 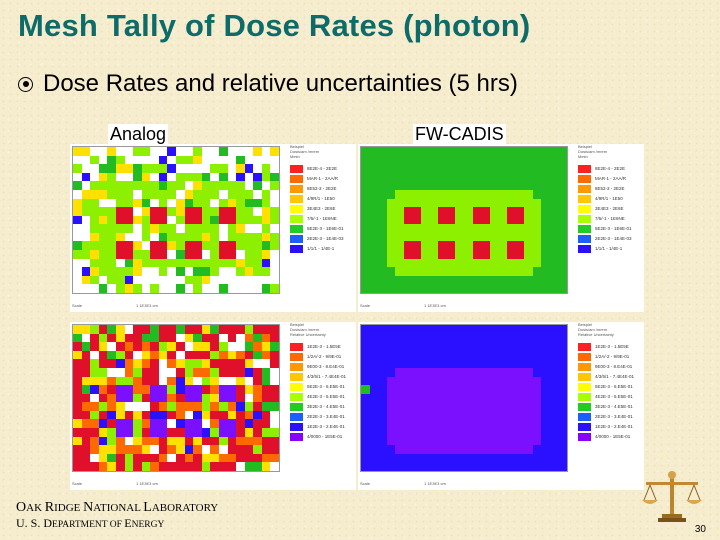 I want to click on page-number: 30, so click(x=700, y=529).